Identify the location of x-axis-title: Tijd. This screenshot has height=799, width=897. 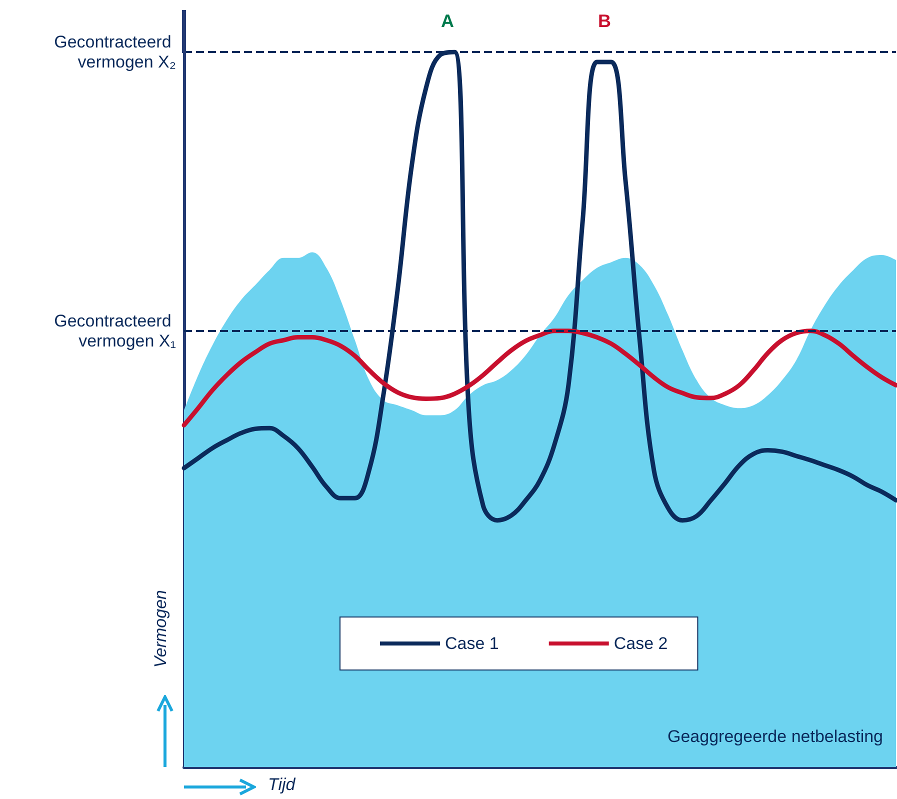
(282, 784).